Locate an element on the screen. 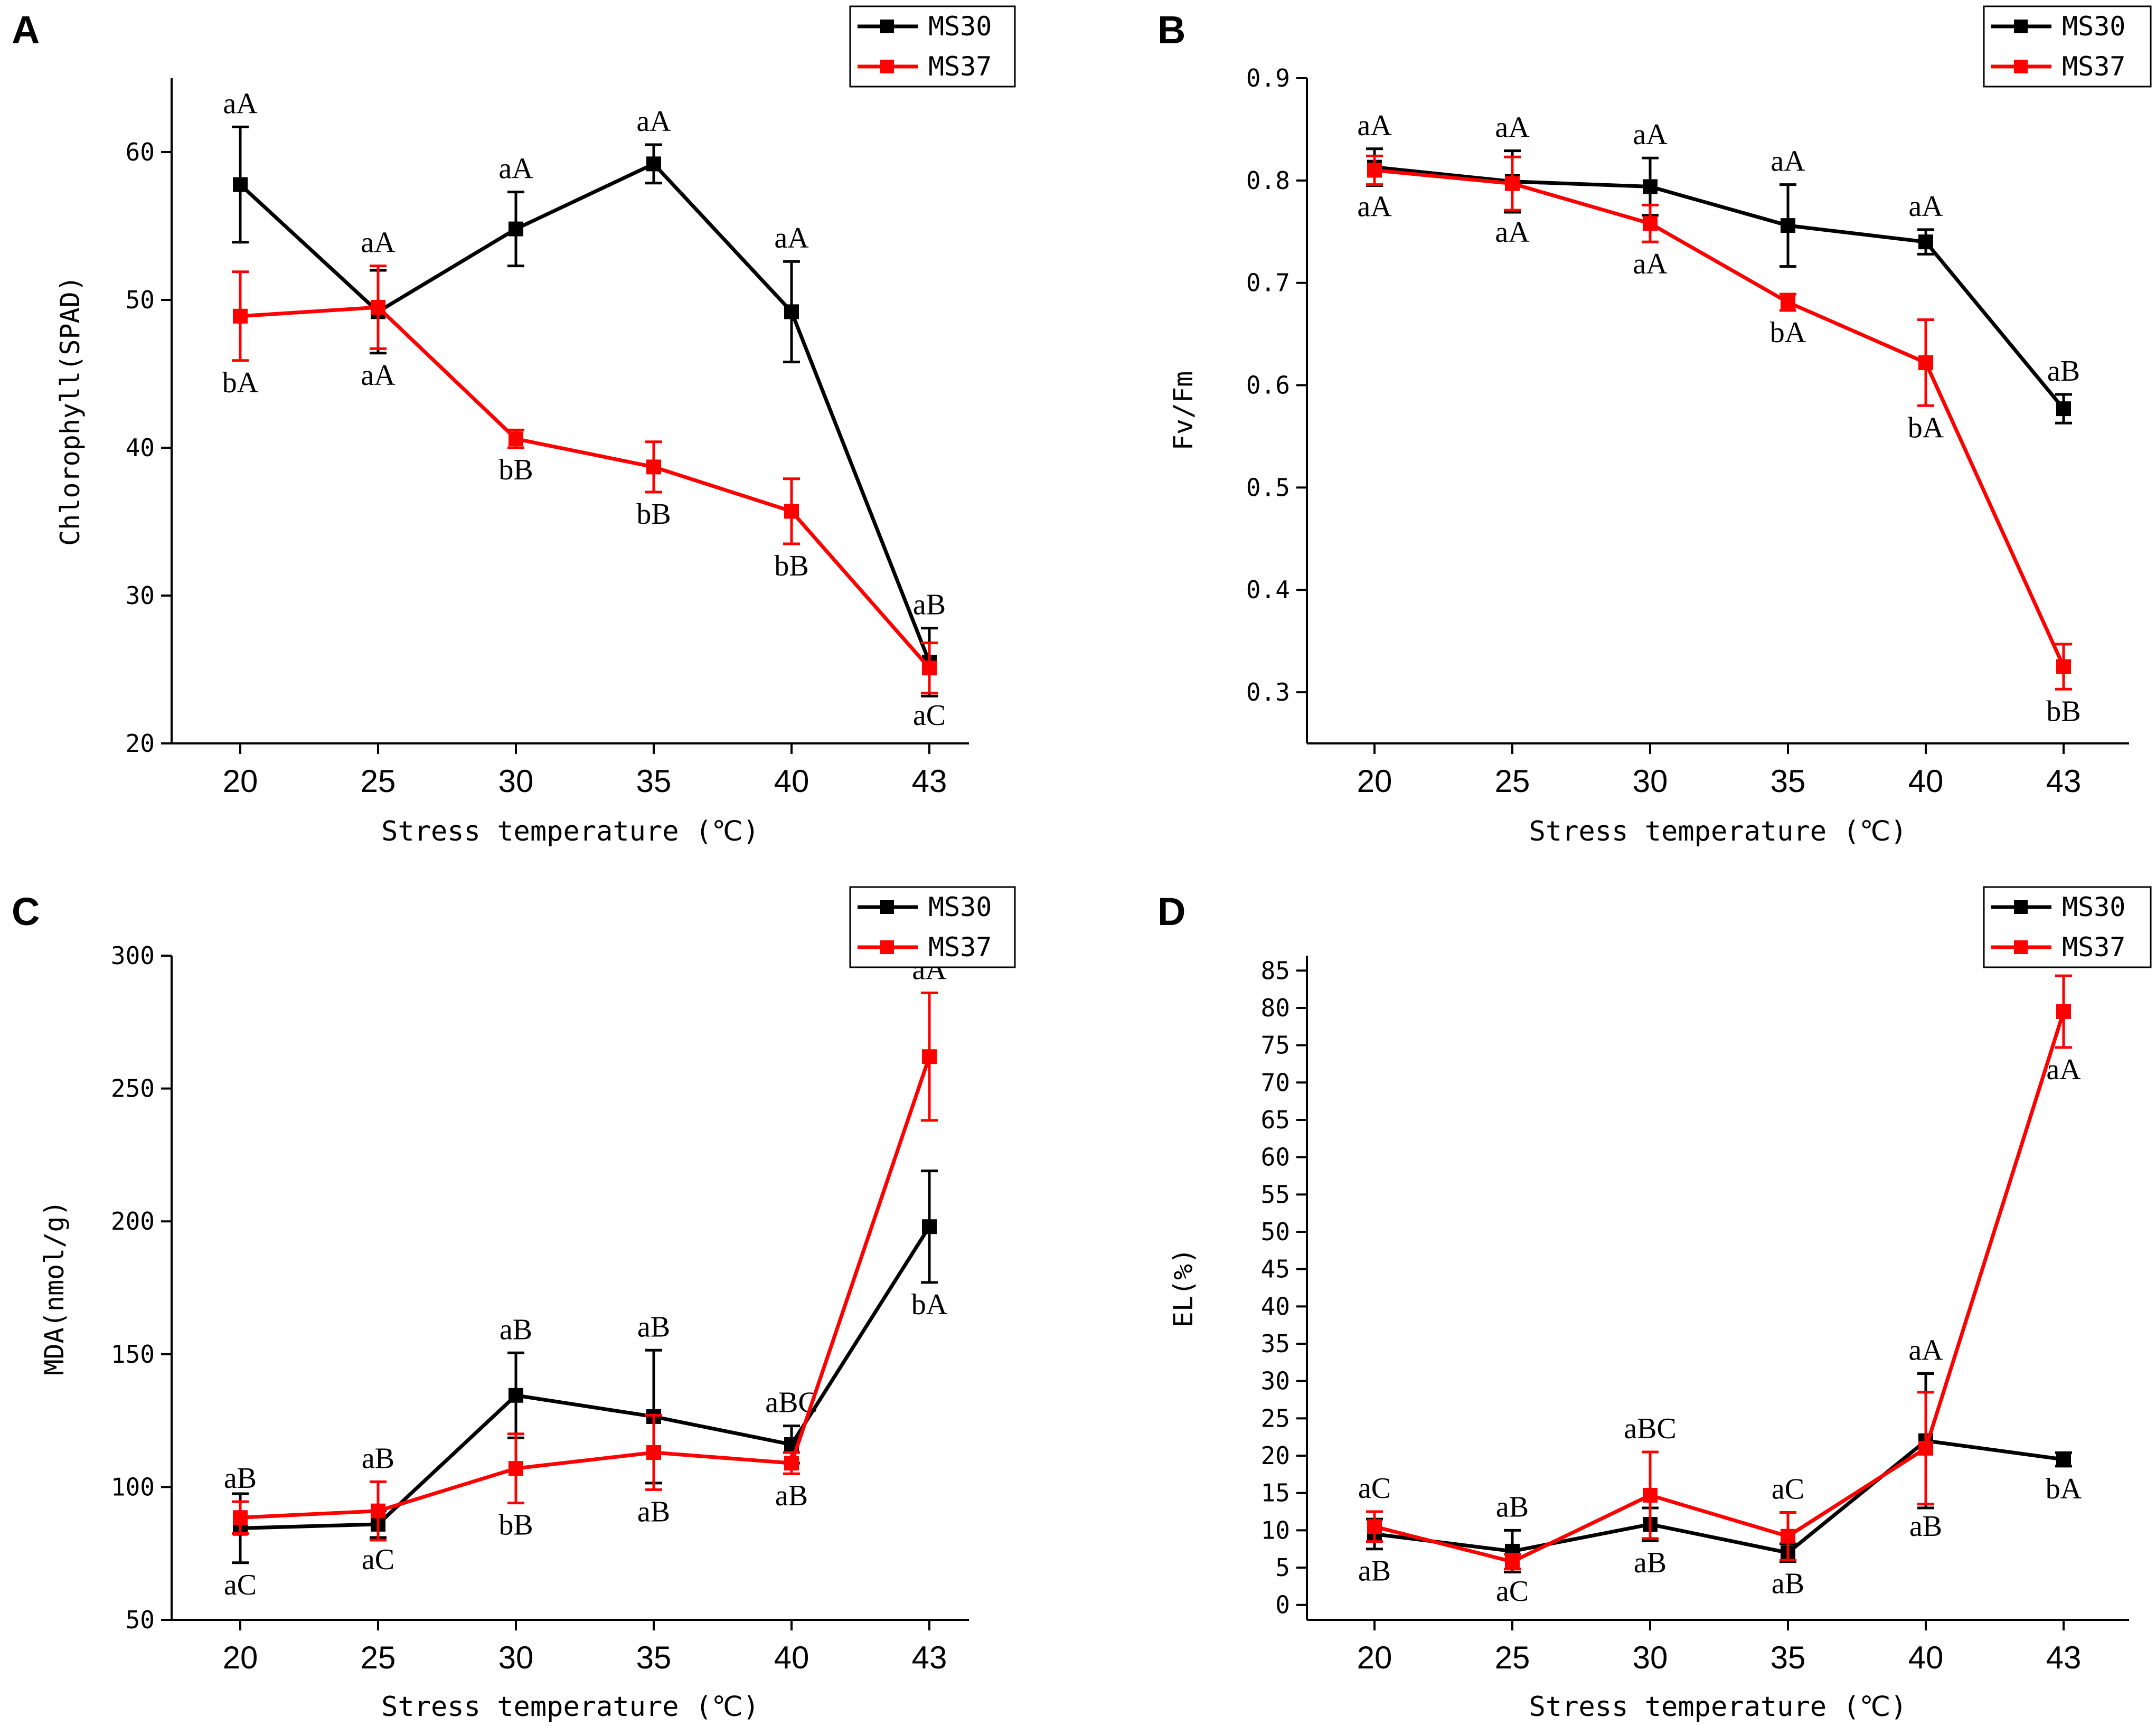  y-tick-label: 250 is located at coordinates (133, 1089).